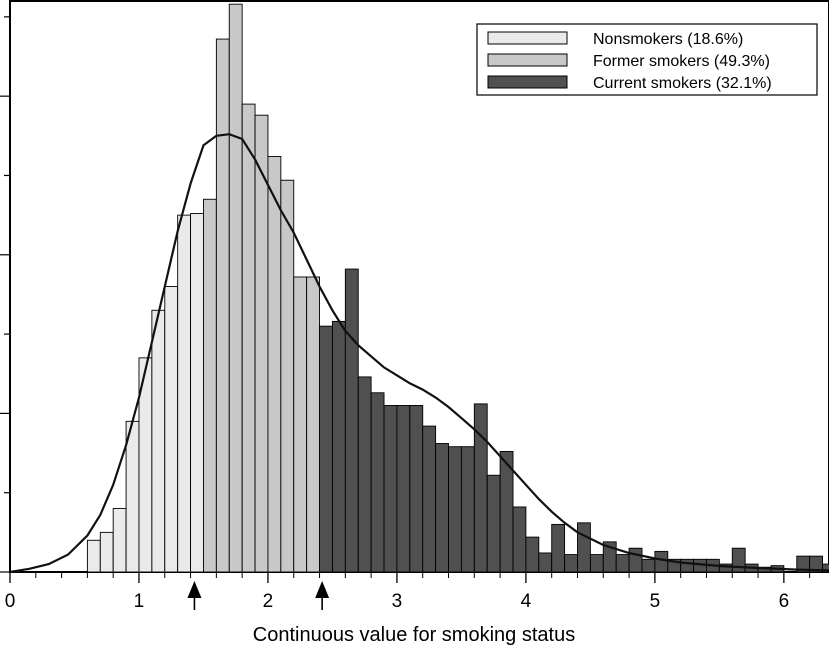 This screenshot has height=653, width=829. What do you see at coordinates (258, 595) in the screenshot?
I see `cutoff-arrows` at bounding box center [258, 595].